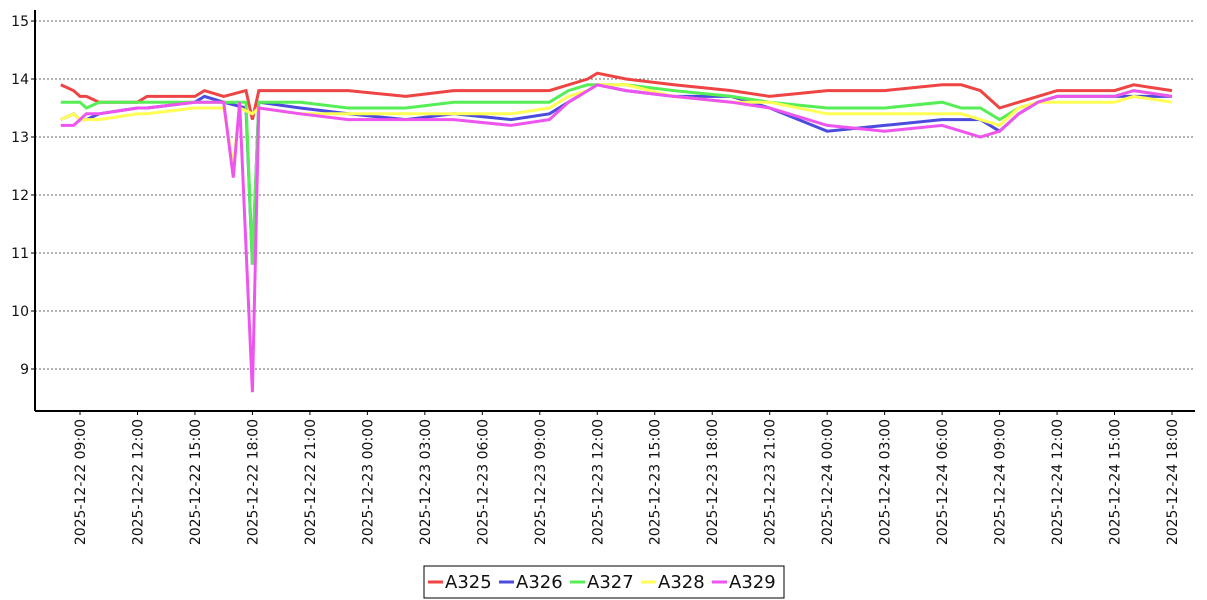  Describe the element at coordinates (138, 482) in the screenshot. I see `x-tick-label: 2025-12-22 12:00` at that location.